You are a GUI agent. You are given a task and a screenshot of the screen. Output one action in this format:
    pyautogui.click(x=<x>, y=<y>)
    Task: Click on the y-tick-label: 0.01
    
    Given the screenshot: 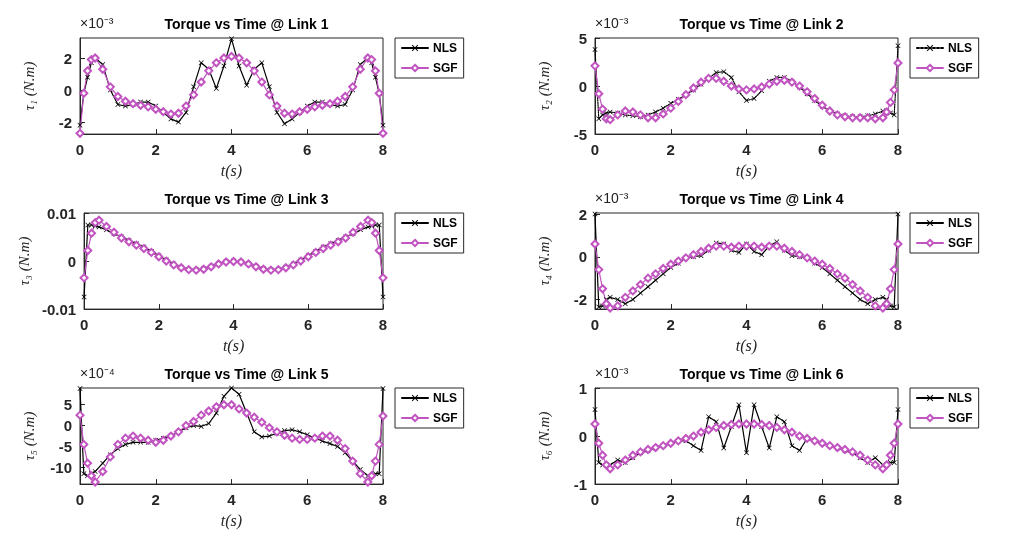 What is the action you would take?
    pyautogui.click(x=61, y=213)
    